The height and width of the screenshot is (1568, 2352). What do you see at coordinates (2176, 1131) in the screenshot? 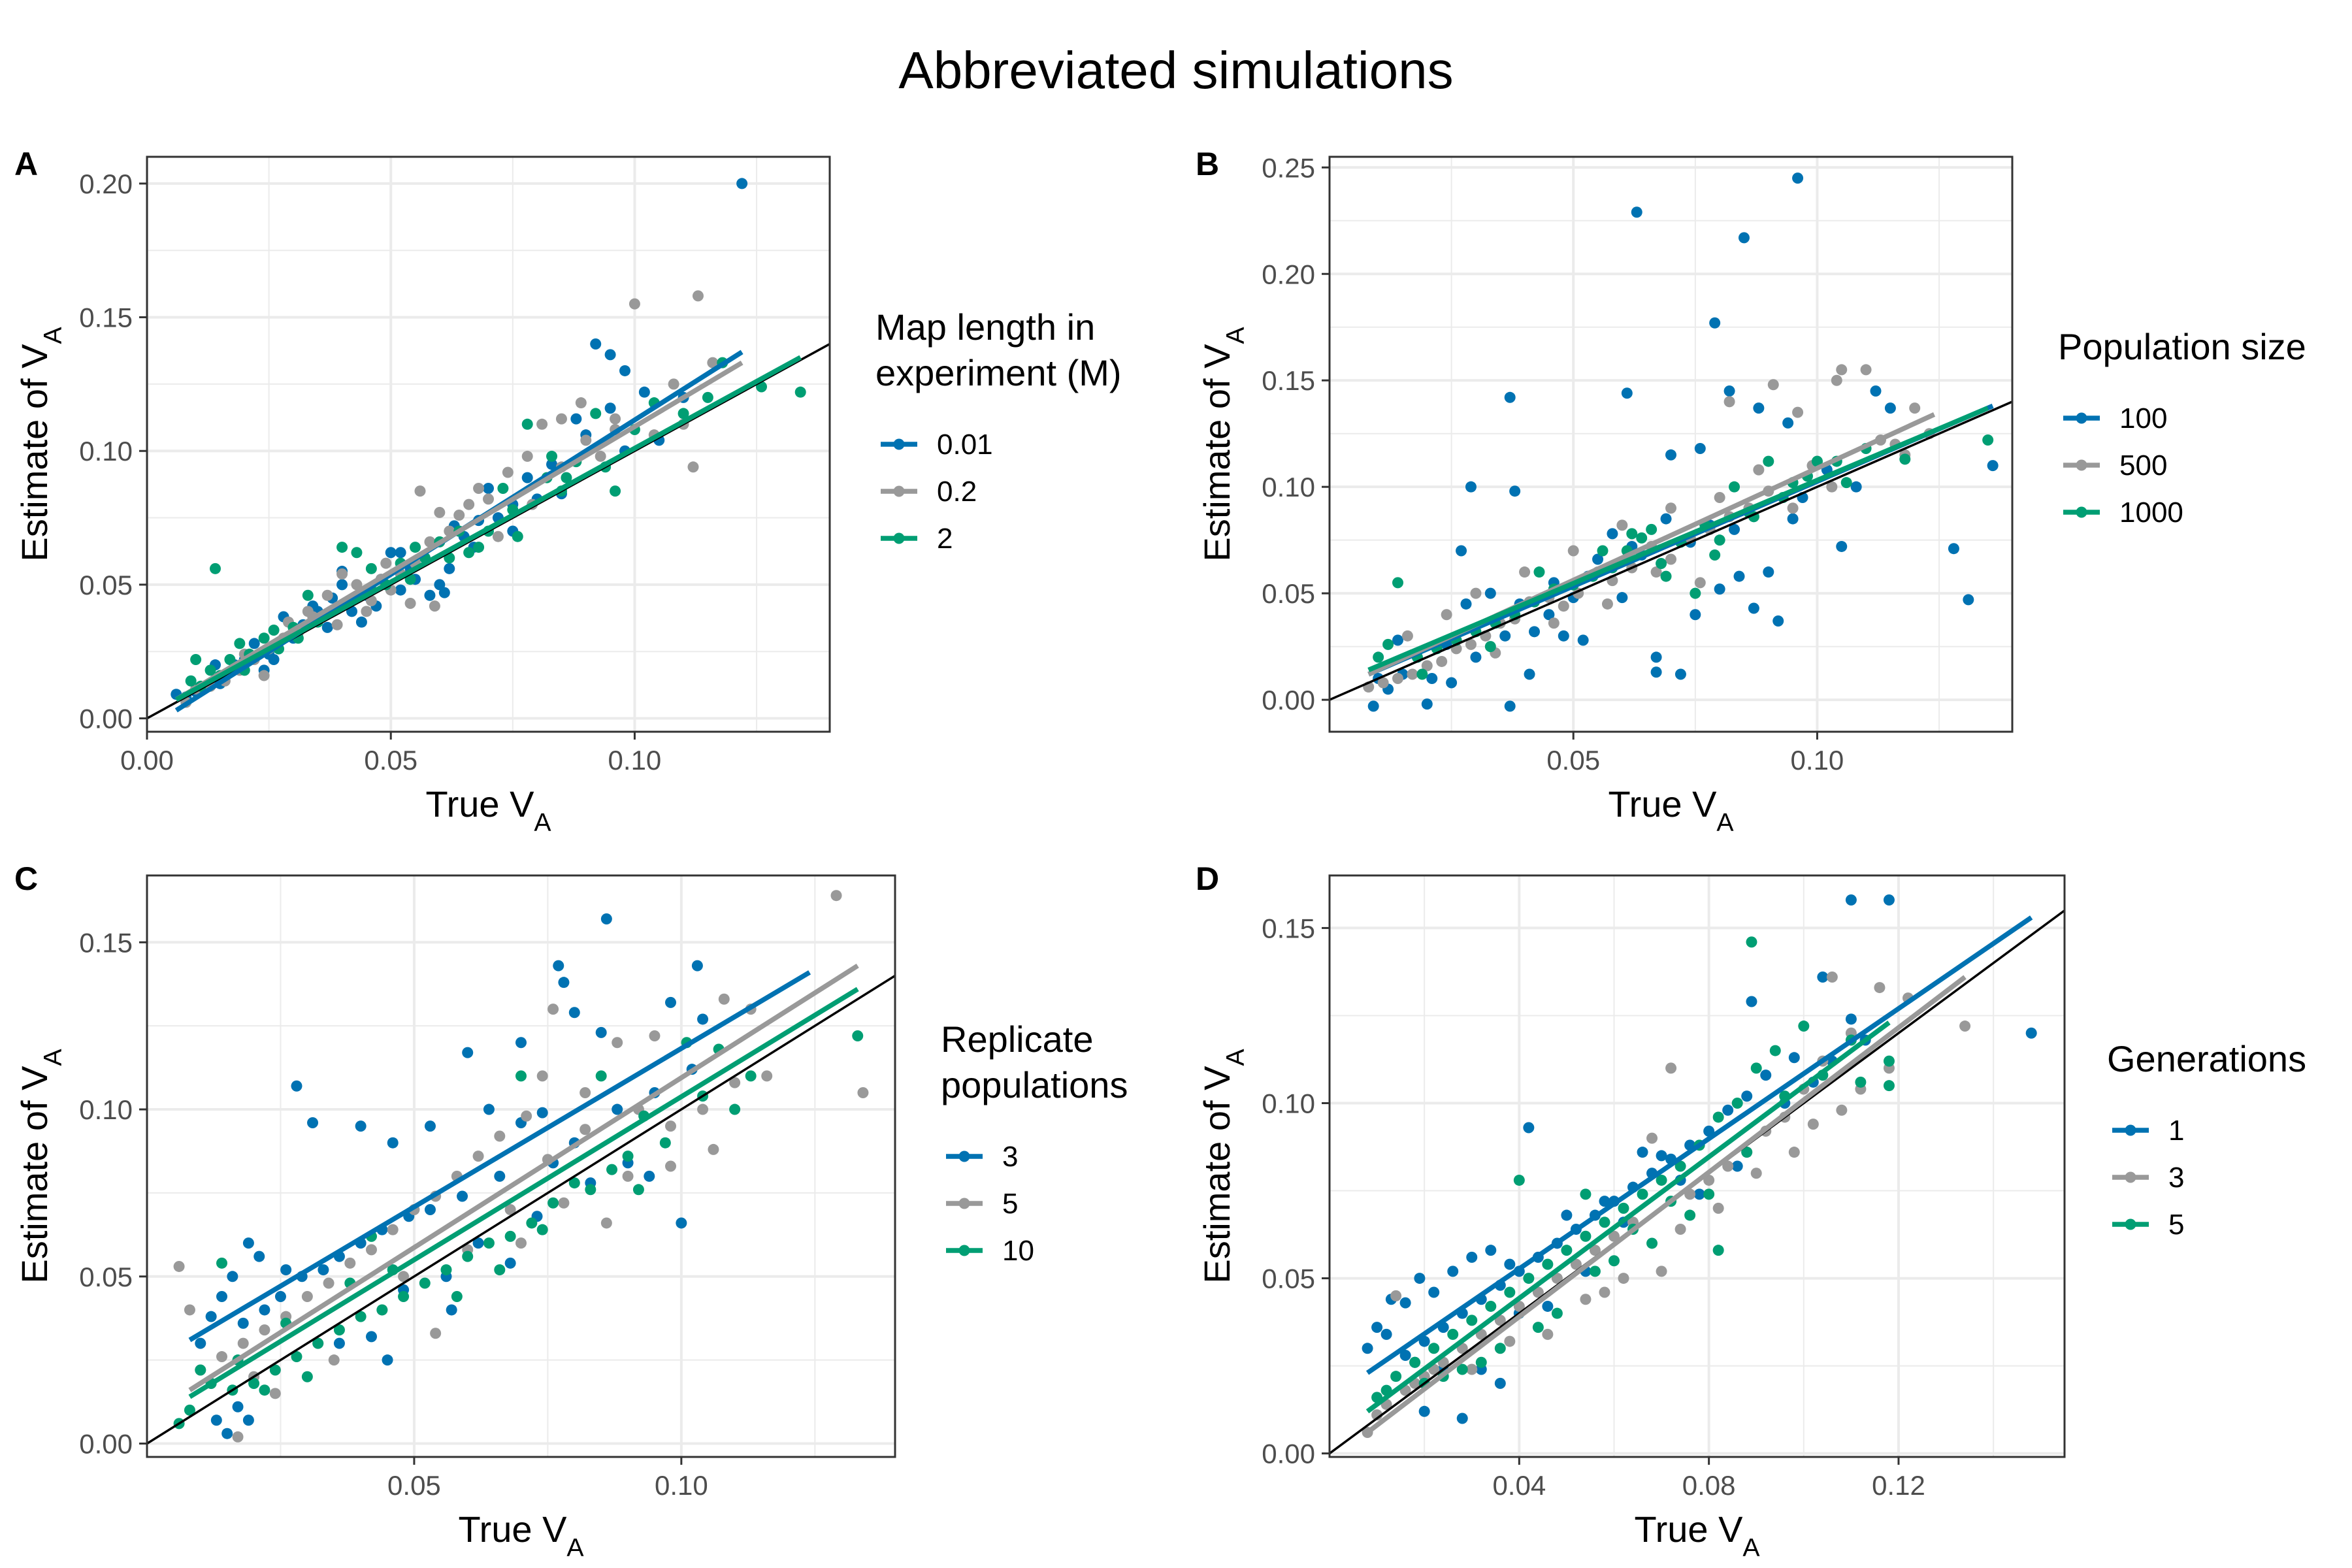
I see `legend-label: 1` at bounding box center [2176, 1131].